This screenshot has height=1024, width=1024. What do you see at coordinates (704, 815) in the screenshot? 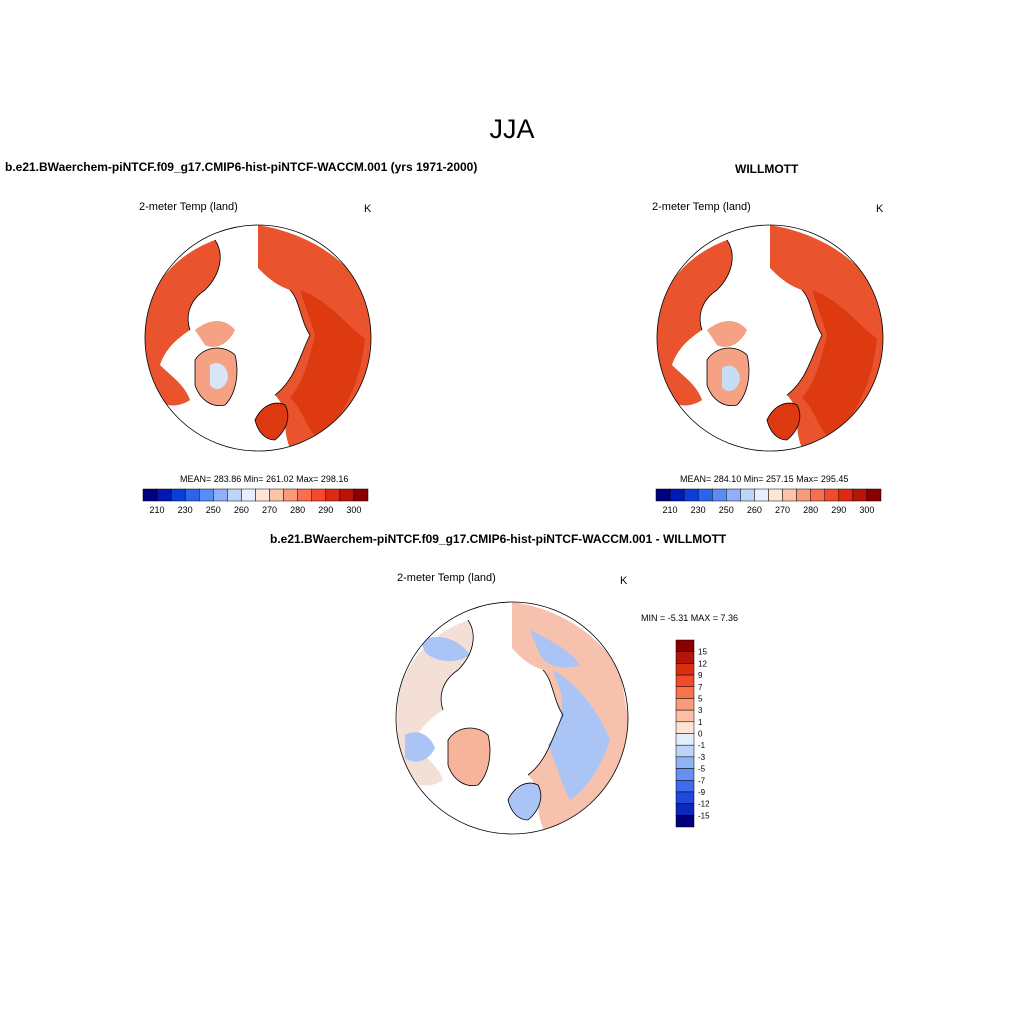
I see `colorbar-diff-label: -15` at bounding box center [704, 815].